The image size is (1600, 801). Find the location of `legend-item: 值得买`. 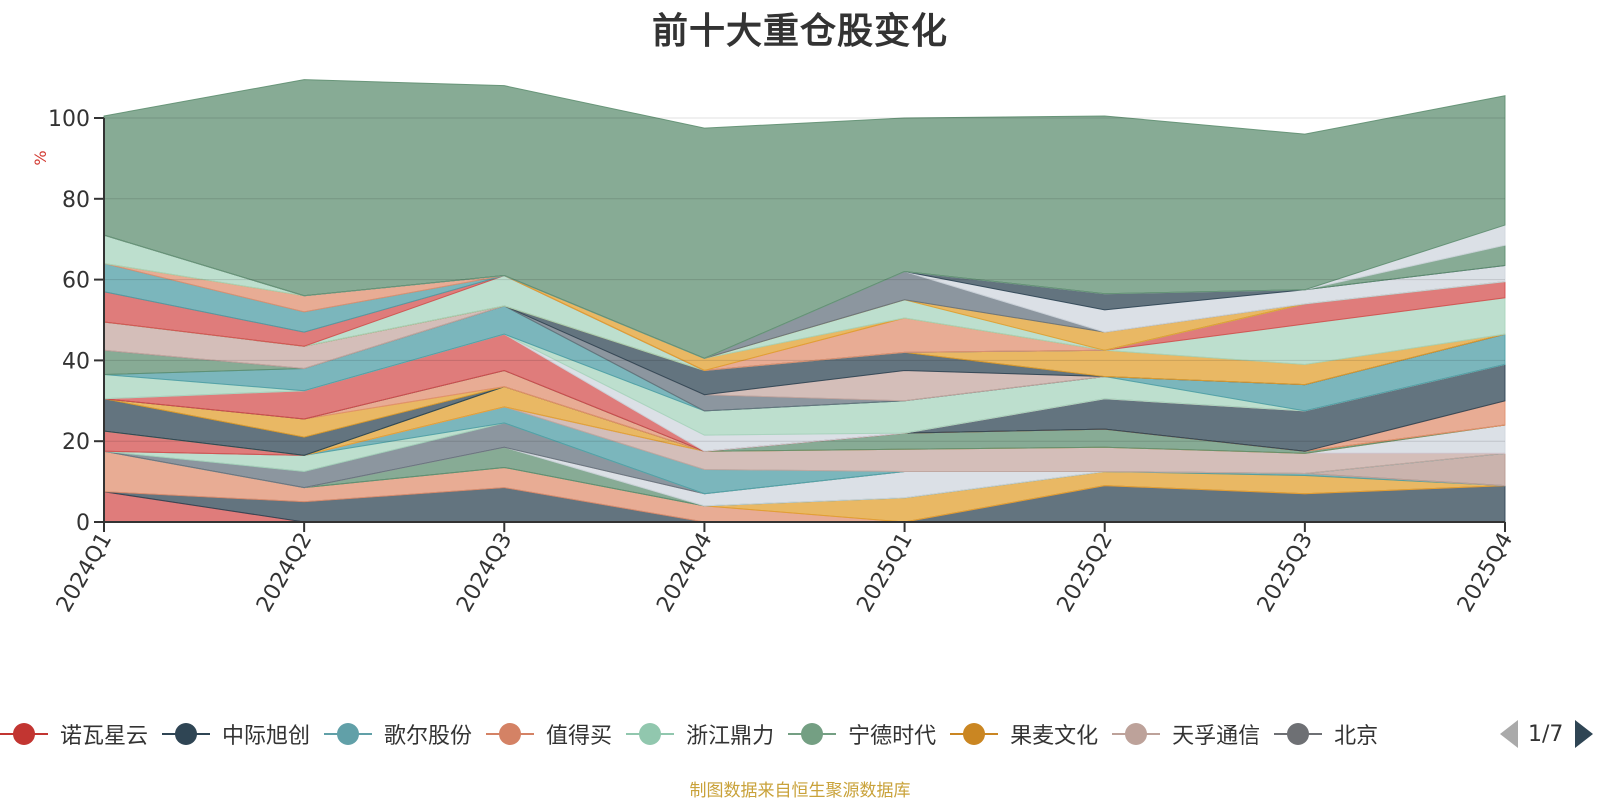

legend-item: 值得买 is located at coordinates (549, 734).